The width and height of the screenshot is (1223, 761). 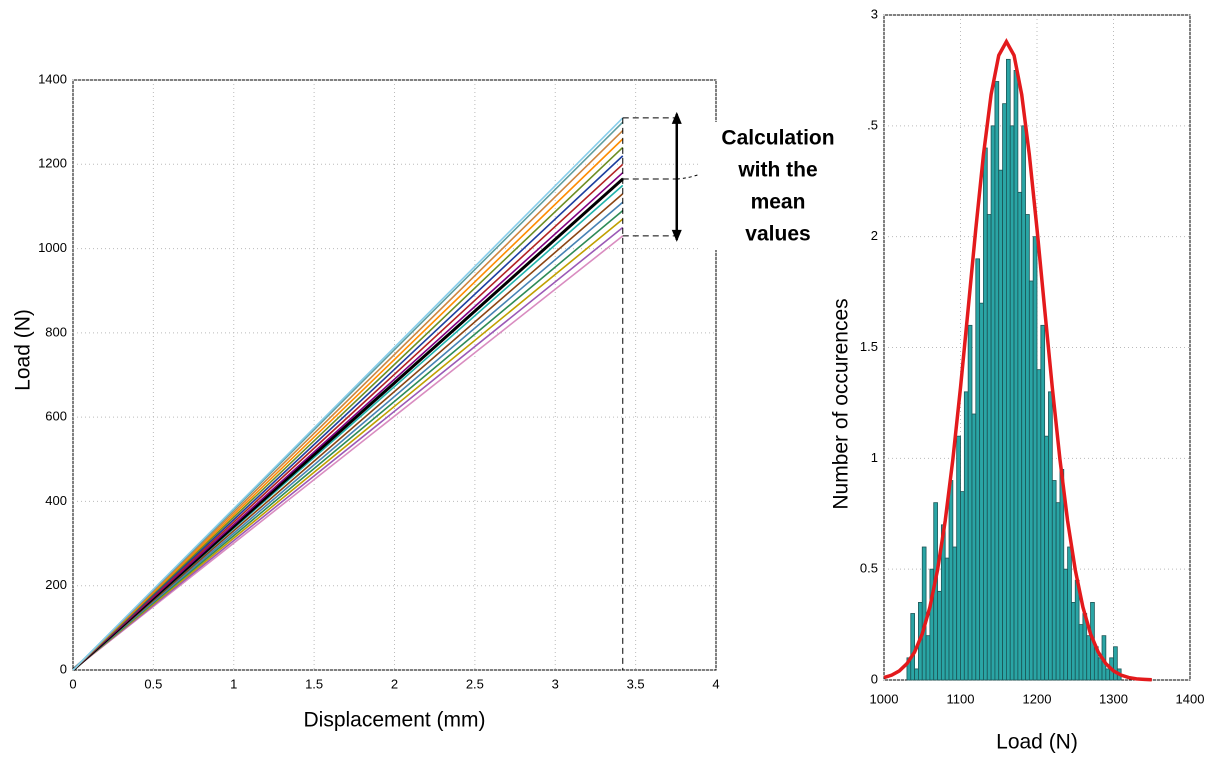 What do you see at coordinates (872, 124) in the screenshot?
I see `y-tick-label: .5` at bounding box center [872, 124].